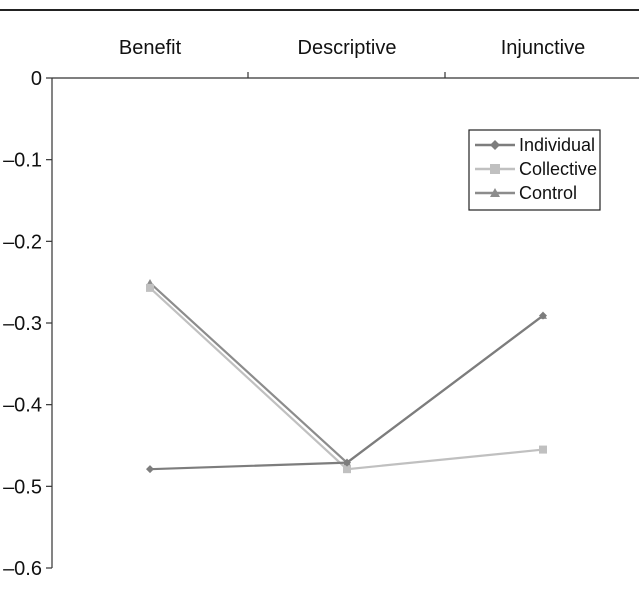 Image resolution: width=639 pixels, height=592 pixels. Describe the element at coordinates (22, 487) in the screenshot. I see `y-tick-label: –0.5` at that location.